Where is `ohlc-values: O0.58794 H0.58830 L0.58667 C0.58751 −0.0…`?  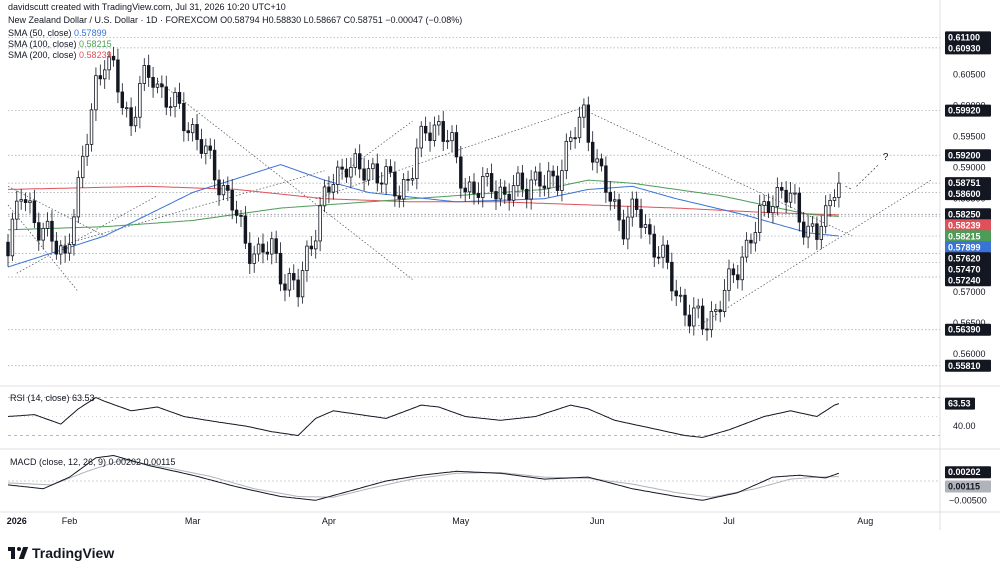
ohlc-values: O0.58794 H0.58830 L0.58667 C0.58751 −0.0… is located at coordinates (341, 20).